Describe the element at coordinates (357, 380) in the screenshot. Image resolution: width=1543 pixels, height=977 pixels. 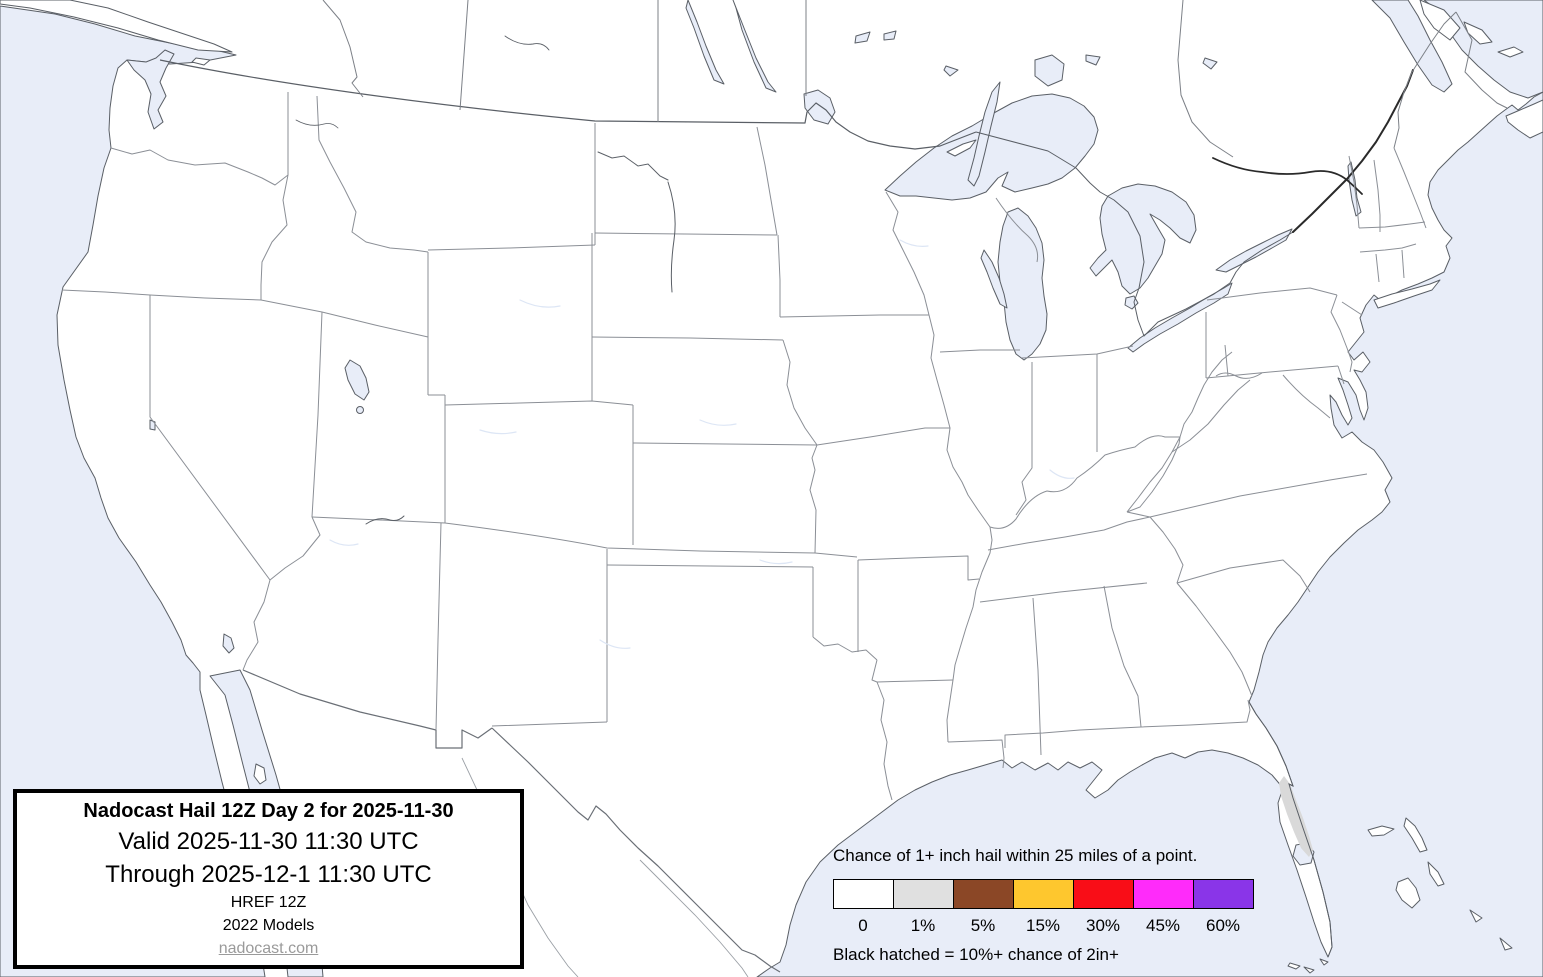
I see `great-salt-lake` at that location.